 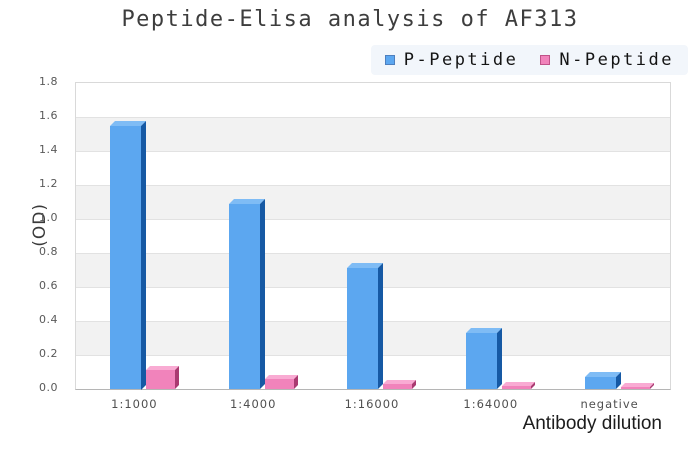 What do you see at coordinates (48, 115) in the screenshot?
I see `y-tick-label: 1.6` at bounding box center [48, 115].